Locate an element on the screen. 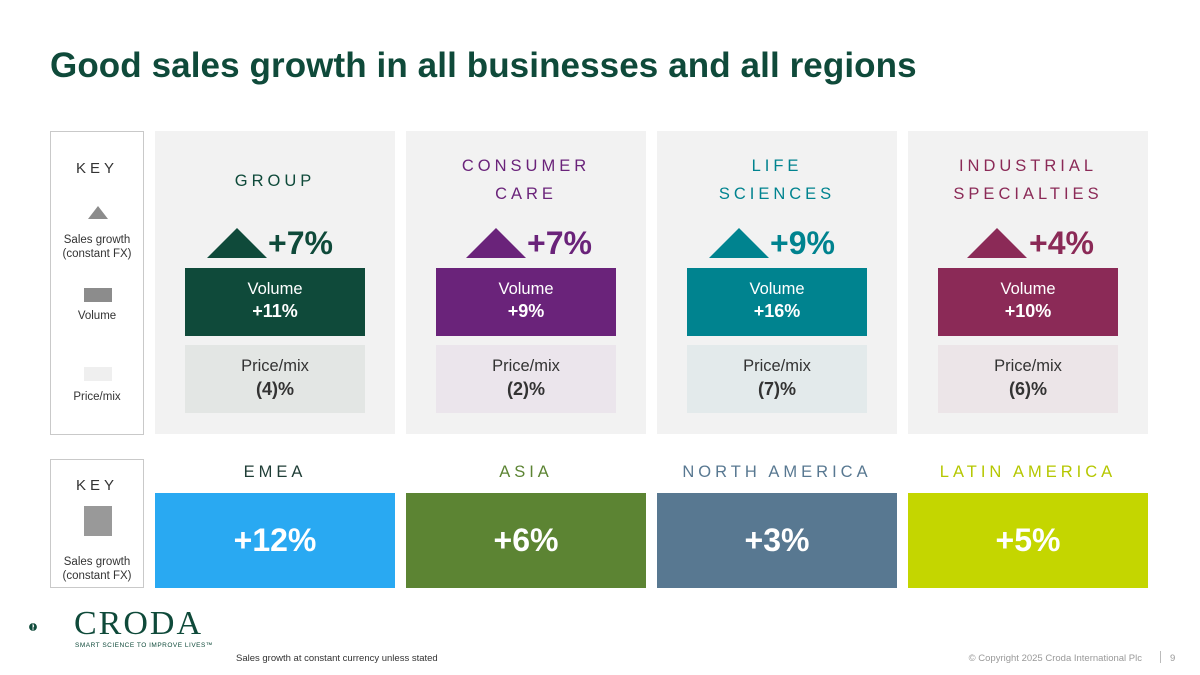  price-mix-box: Price/mix (4)% is located at coordinates (275, 379).